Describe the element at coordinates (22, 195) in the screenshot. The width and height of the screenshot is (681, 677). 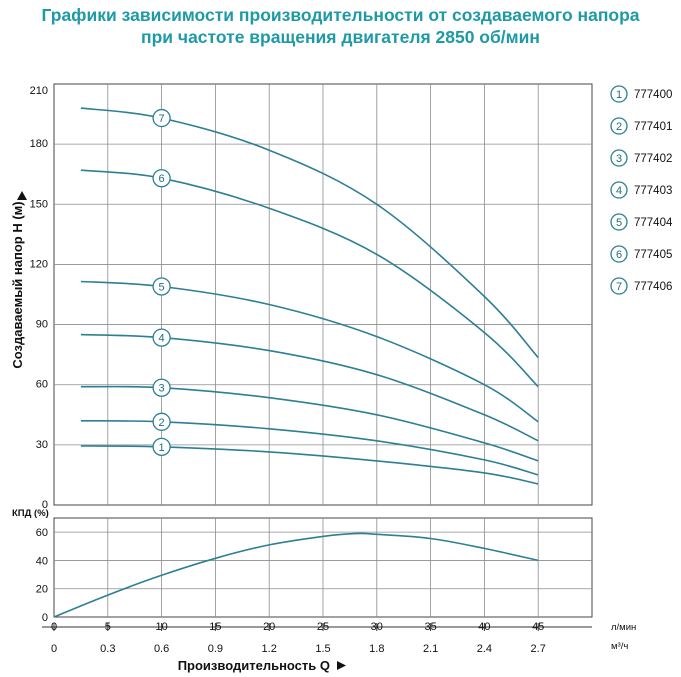
I see `y-axis-arrow-icon` at that location.